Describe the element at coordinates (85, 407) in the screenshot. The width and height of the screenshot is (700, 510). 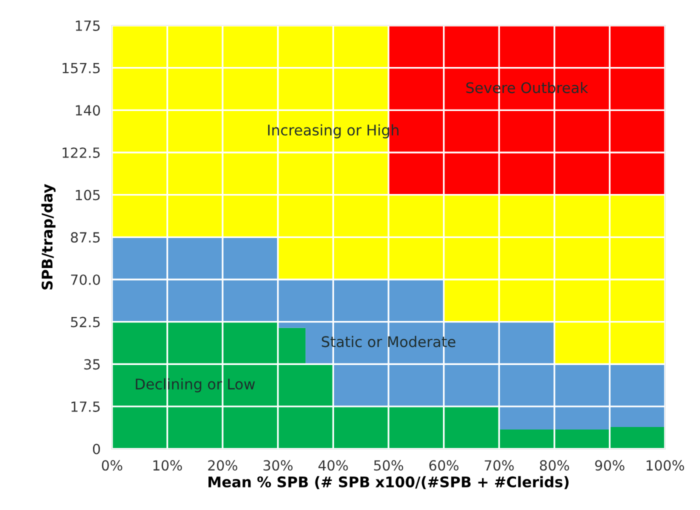
I see `y-tick-label: 17.5` at that location.